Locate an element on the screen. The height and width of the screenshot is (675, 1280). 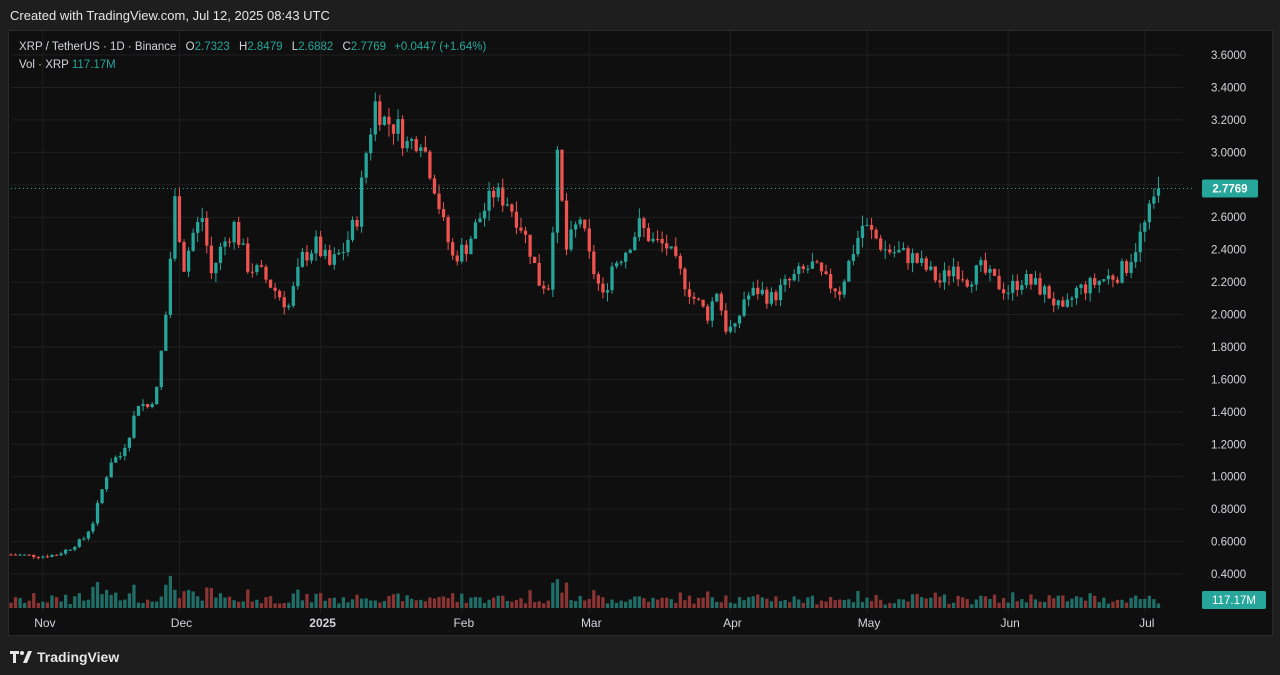
tradingview-logo: TradingView is located at coordinates (64, 657).